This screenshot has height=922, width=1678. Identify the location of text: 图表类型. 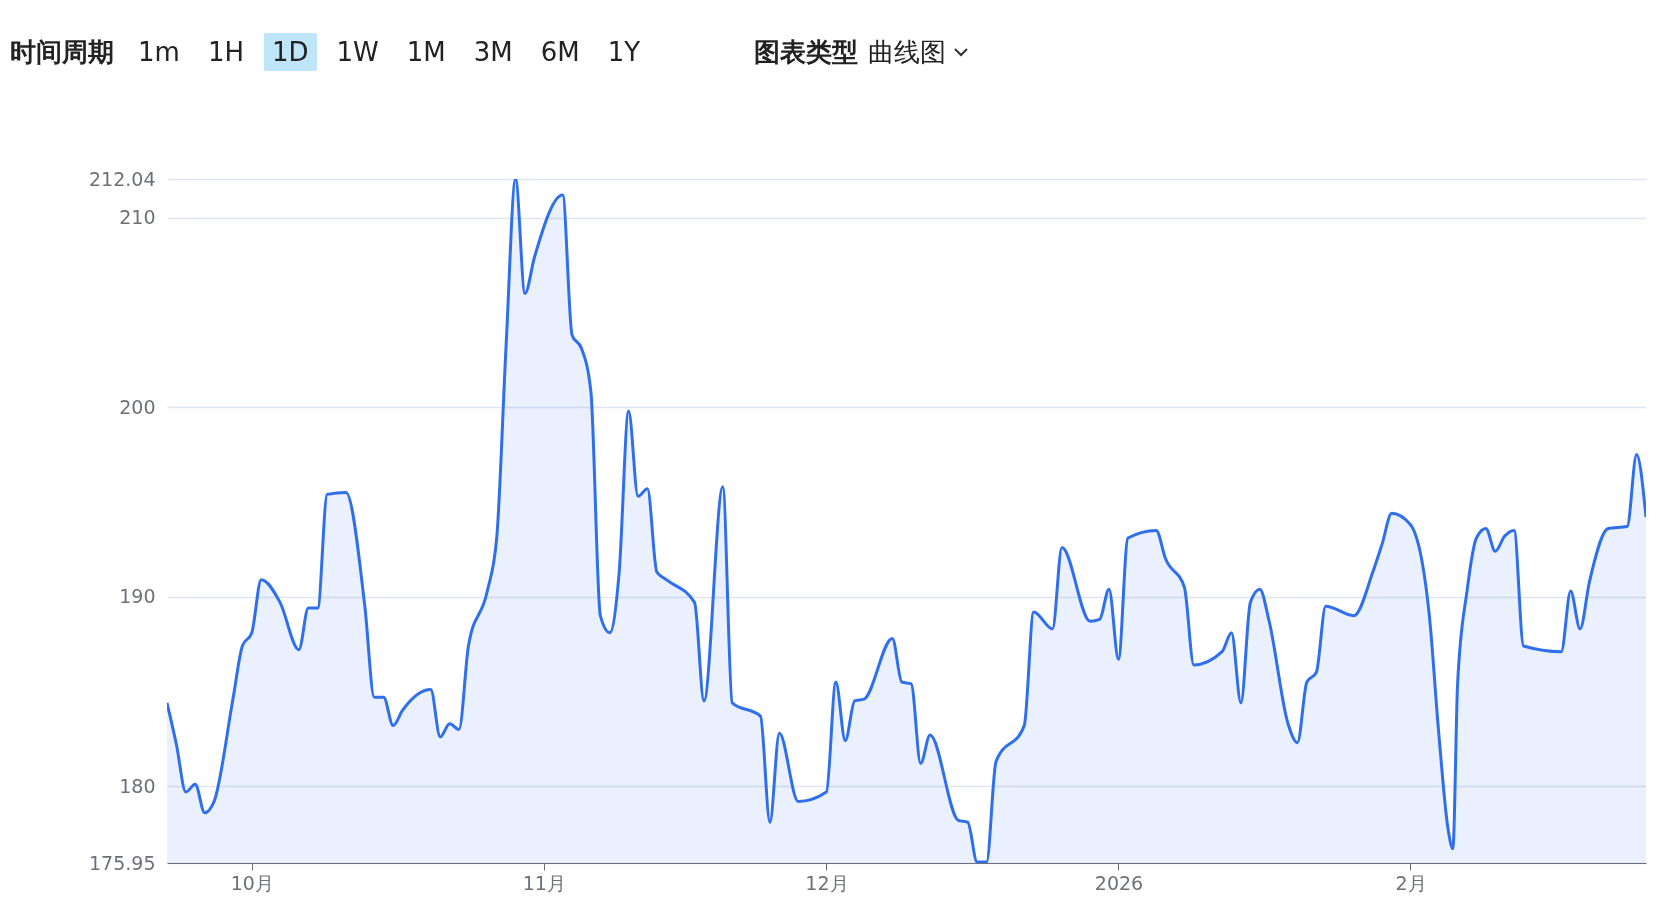
(806, 52).